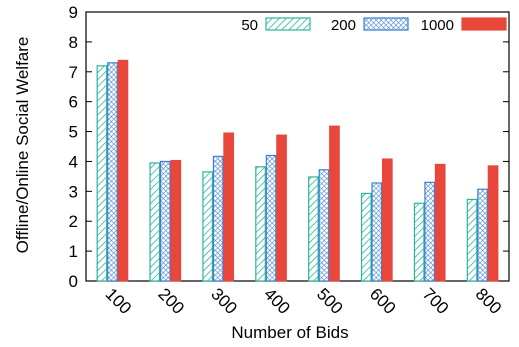 The height and width of the screenshot is (347, 519). Describe the element at coordinates (488, 300) in the screenshot. I see `x-tick-label: 800` at that location.